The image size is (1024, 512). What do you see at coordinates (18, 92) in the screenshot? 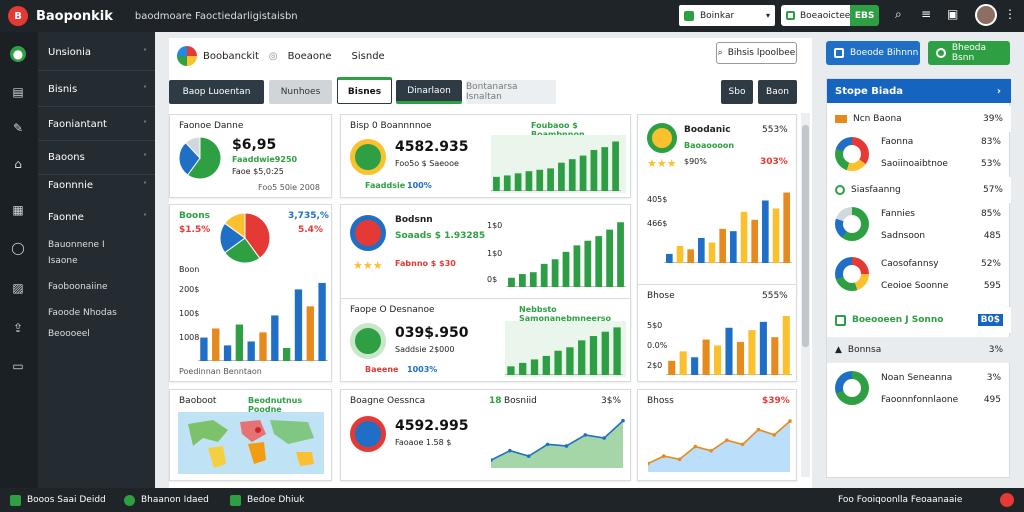
I see `document-icon: ▤` at bounding box center [18, 92].